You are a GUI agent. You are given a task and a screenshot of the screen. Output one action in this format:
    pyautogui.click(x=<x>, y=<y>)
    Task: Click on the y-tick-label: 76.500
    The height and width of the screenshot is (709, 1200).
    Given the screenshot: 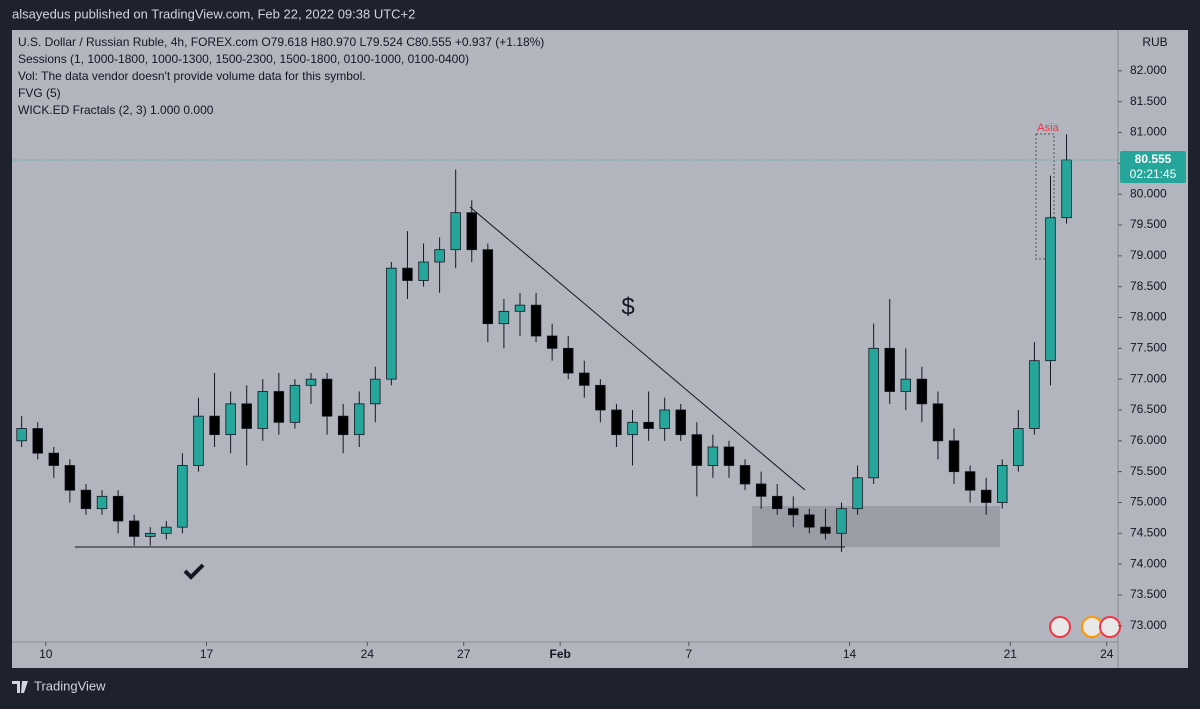 What is the action you would take?
    pyautogui.click(x=1148, y=409)
    